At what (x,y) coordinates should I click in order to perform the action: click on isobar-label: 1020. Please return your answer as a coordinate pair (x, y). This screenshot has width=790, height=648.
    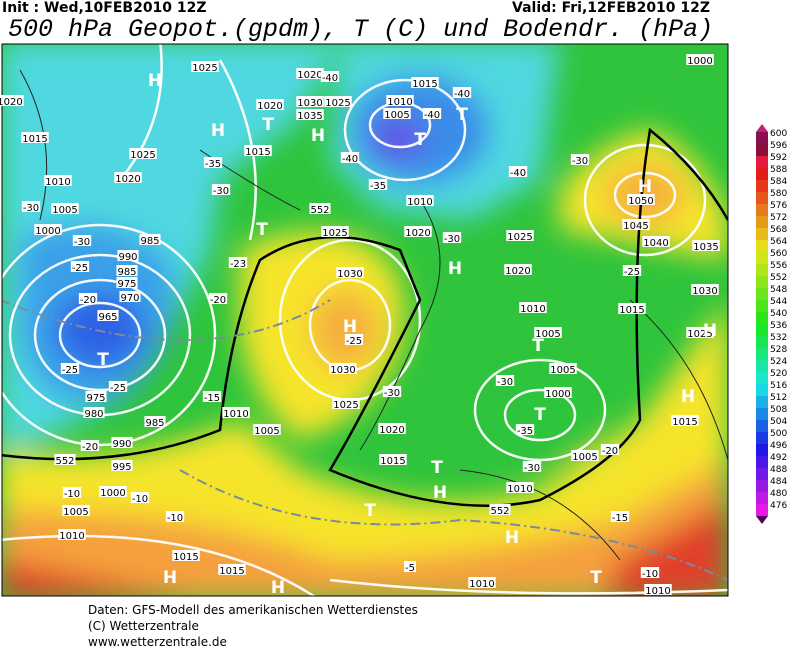
    Looking at the image, I should click on (418, 232).